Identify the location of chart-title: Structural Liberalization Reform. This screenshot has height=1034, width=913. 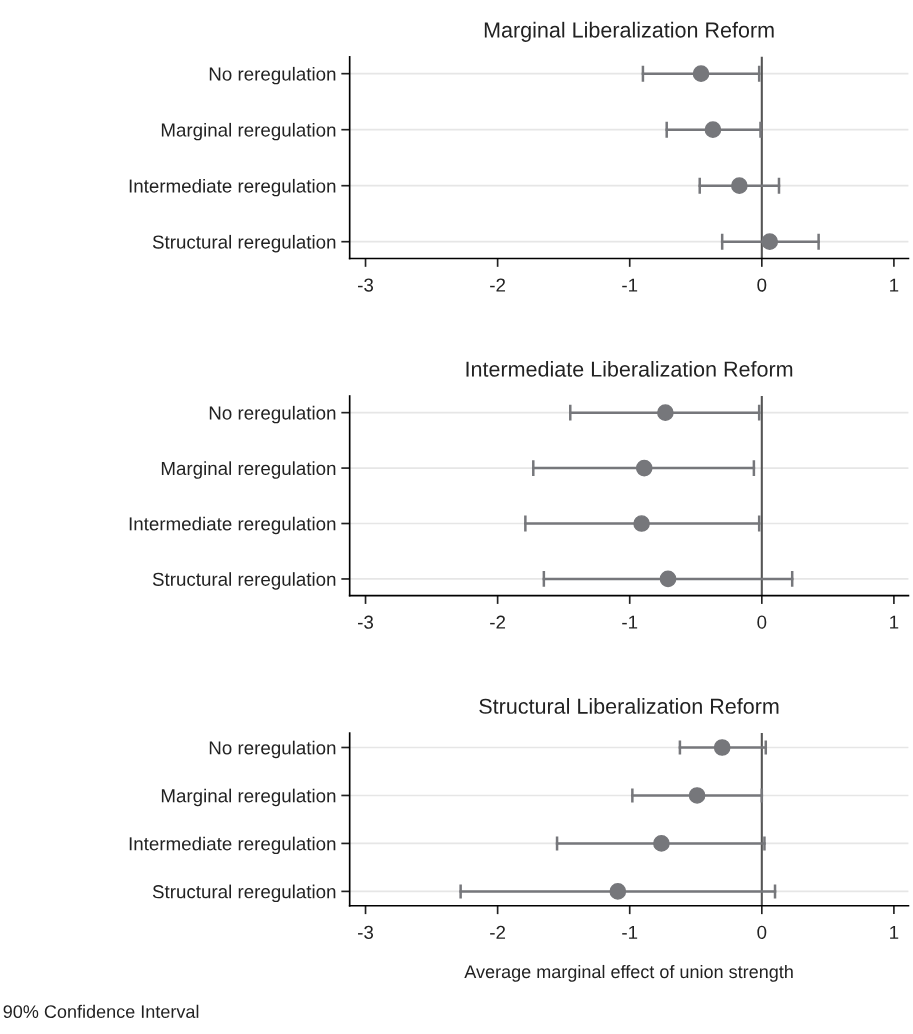
(629, 706).